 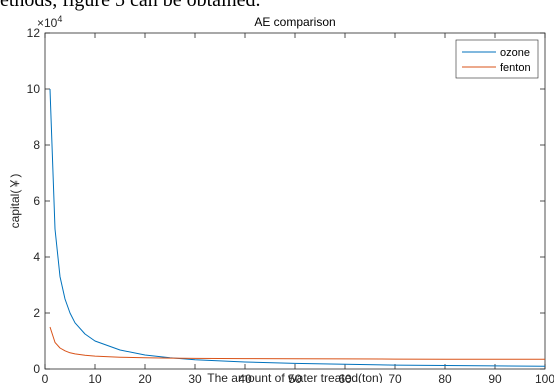 I want to click on x-tick-label: 60, so click(x=345, y=377).